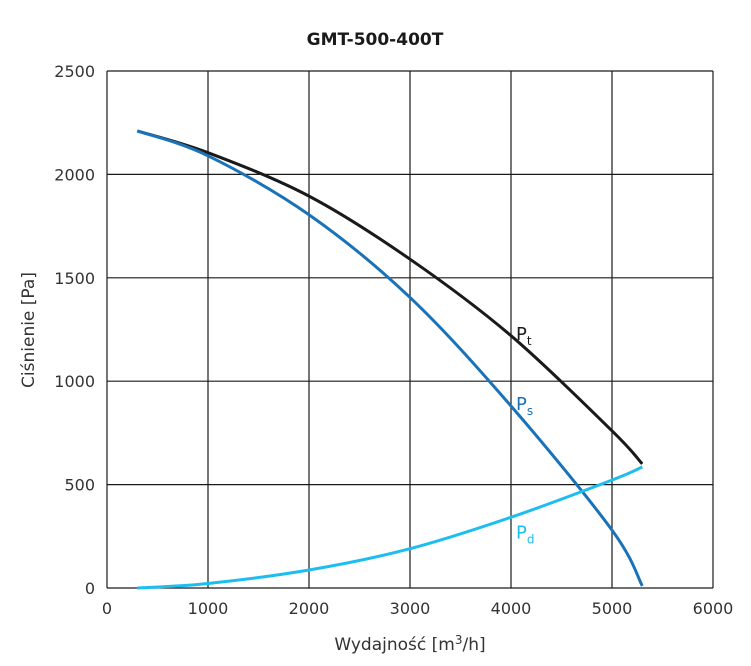  Describe the element at coordinates (79, 485) in the screenshot. I see `y-tick-label: 500` at that location.